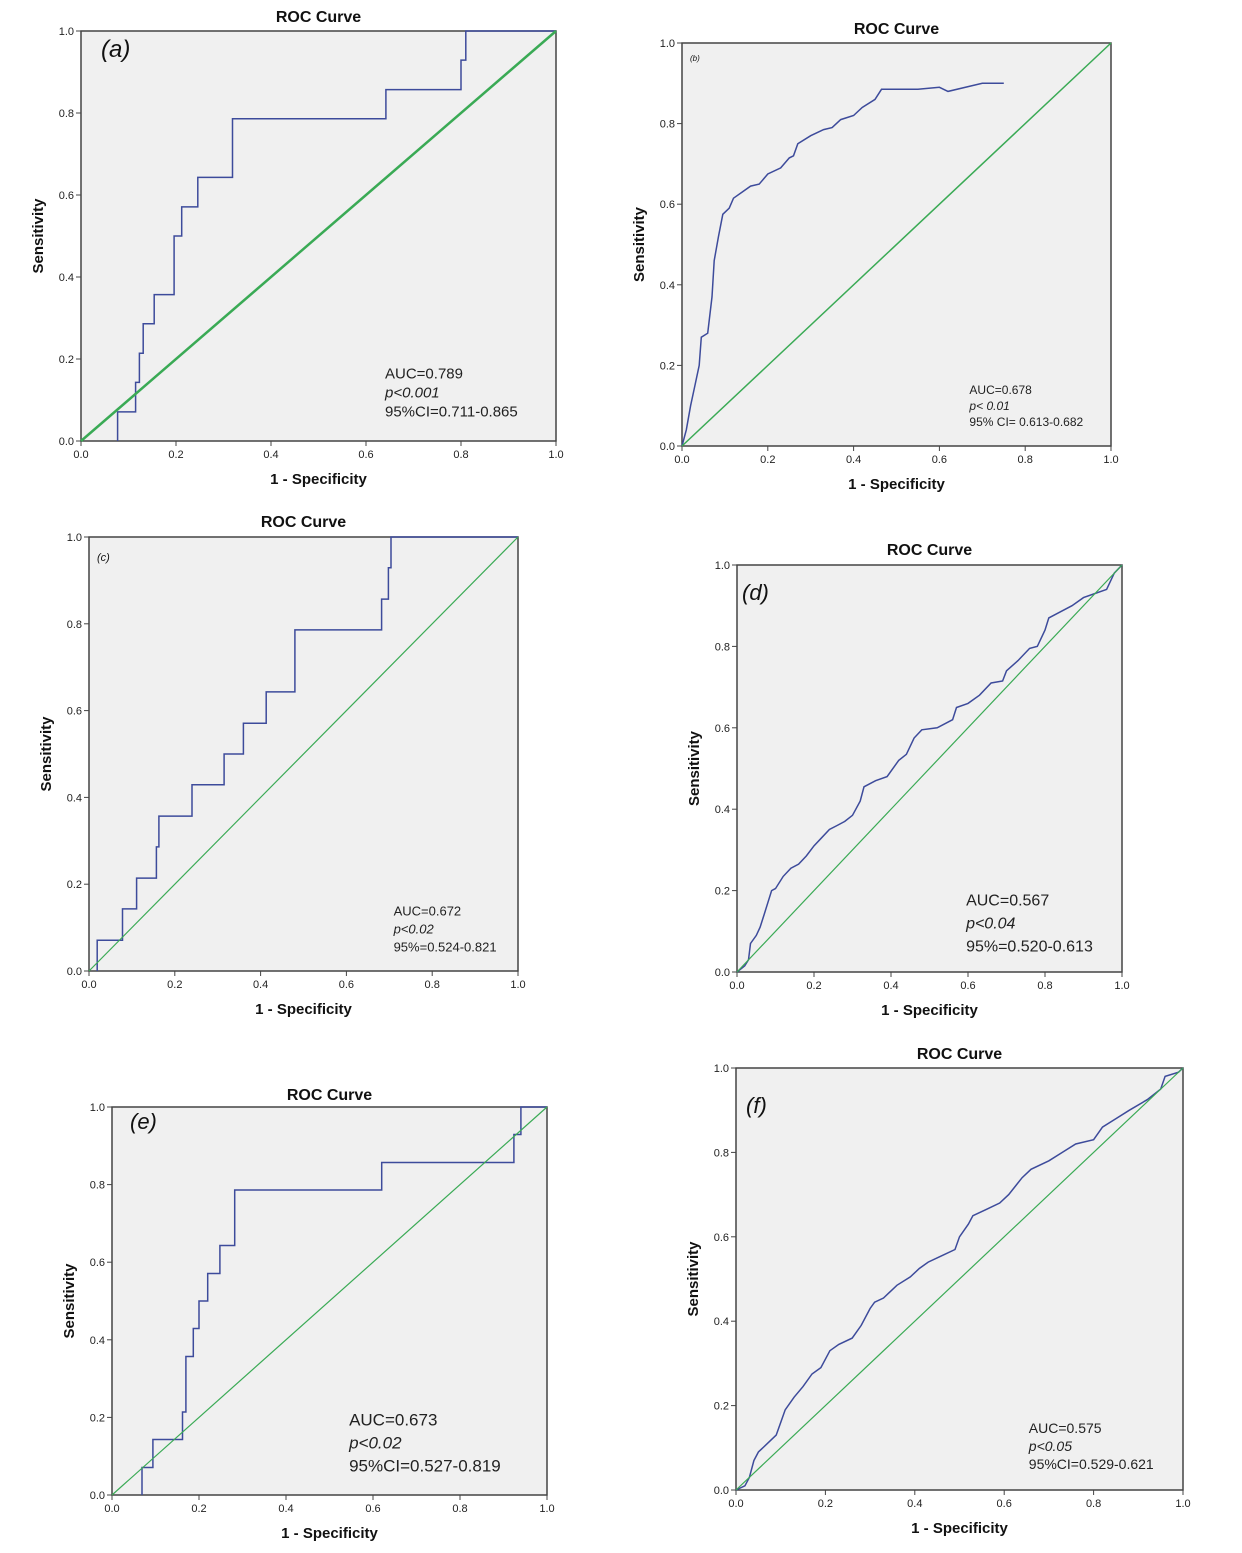  What do you see at coordinates (988, 406) in the screenshot?
I see `p-value-annotation: p< 0.01` at bounding box center [988, 406].